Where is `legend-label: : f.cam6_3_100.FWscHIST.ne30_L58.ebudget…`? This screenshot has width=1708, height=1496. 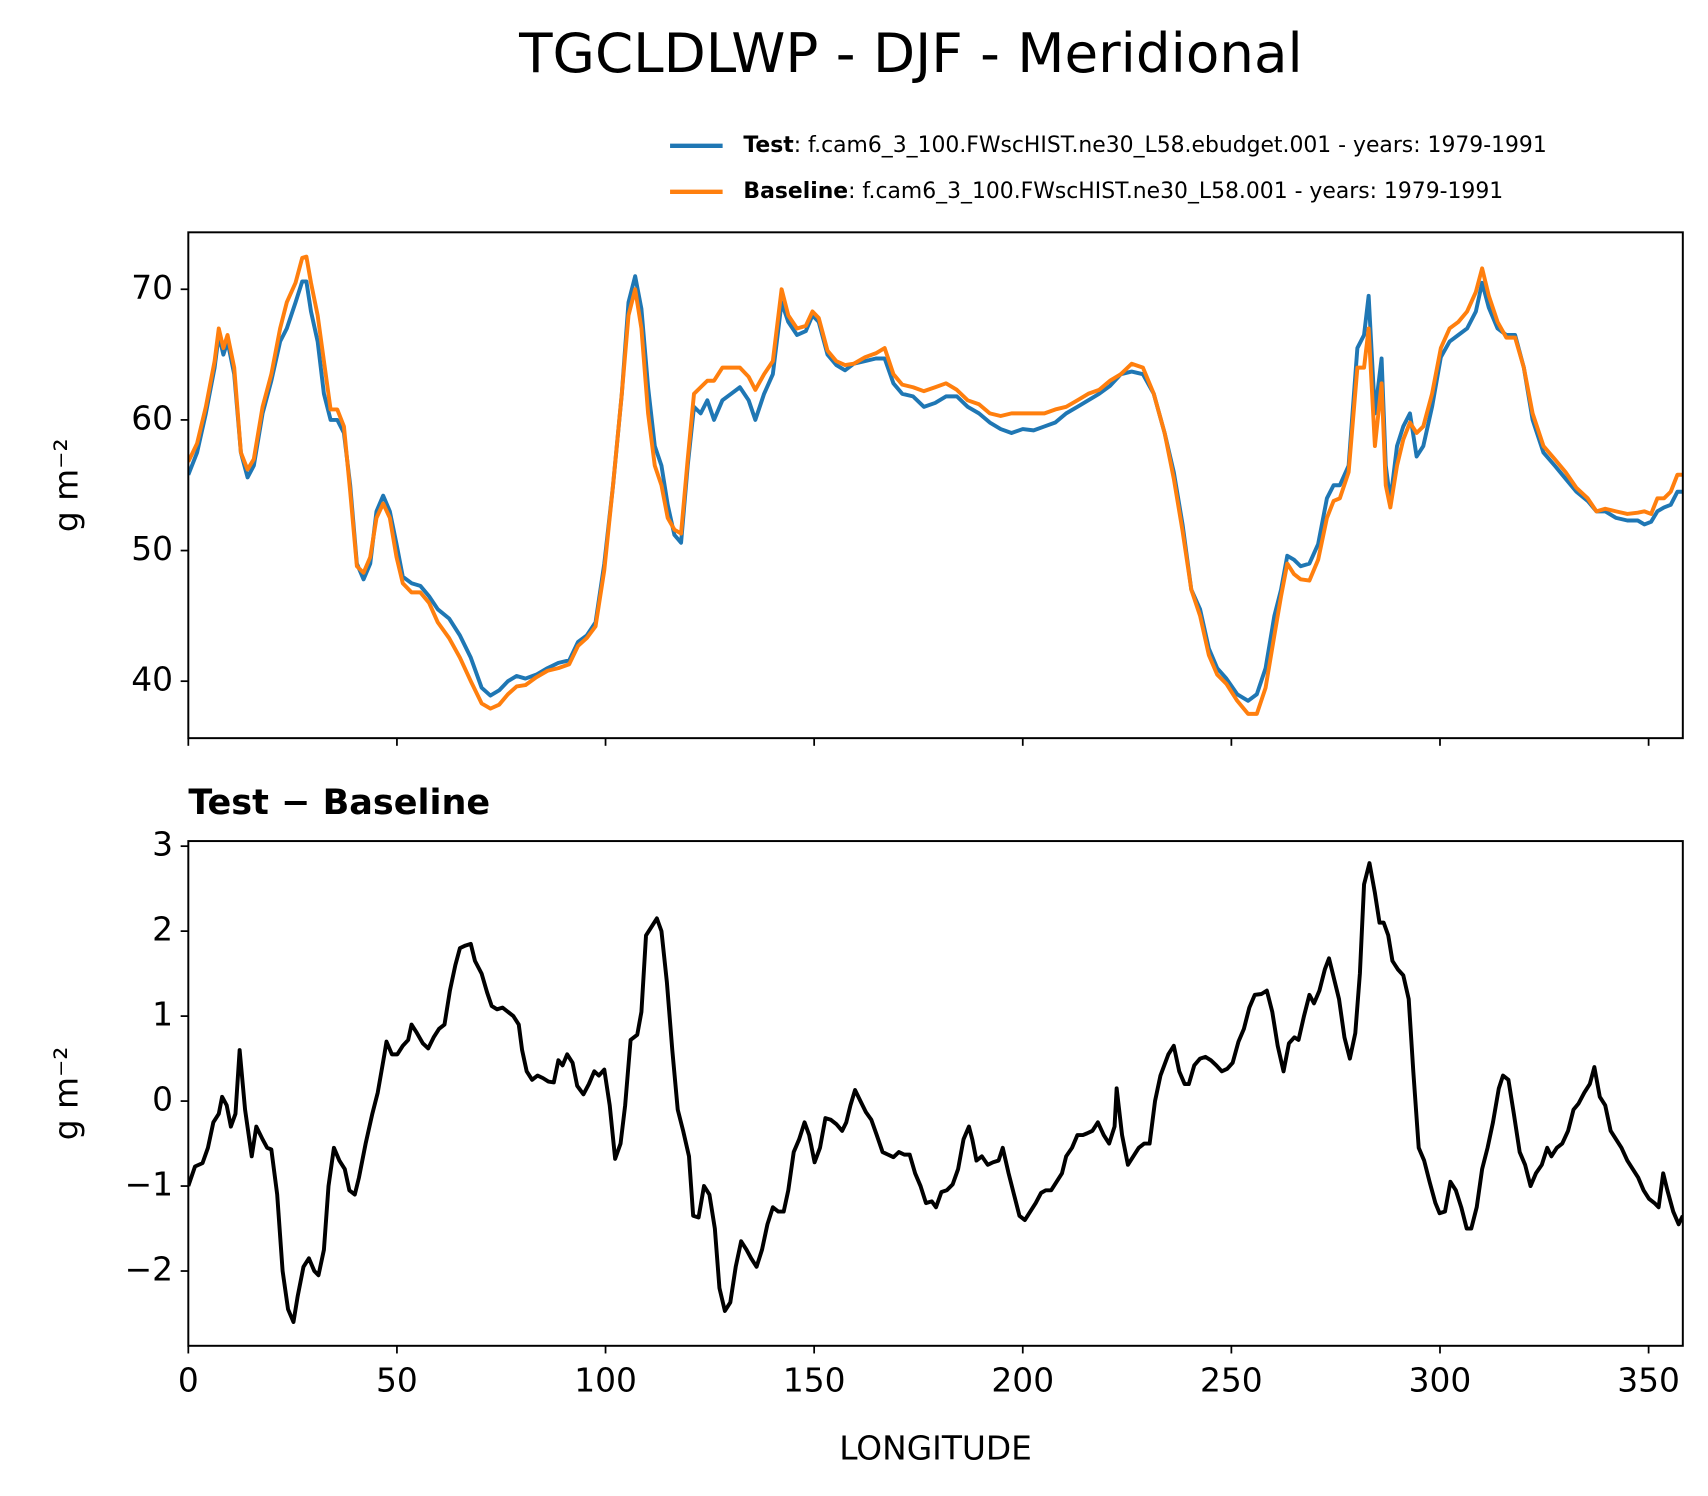 legend-label: : f.cam6_3_100.FWscHIST.ne30_L58.ebudget… is located at coordinates (1170, 145).